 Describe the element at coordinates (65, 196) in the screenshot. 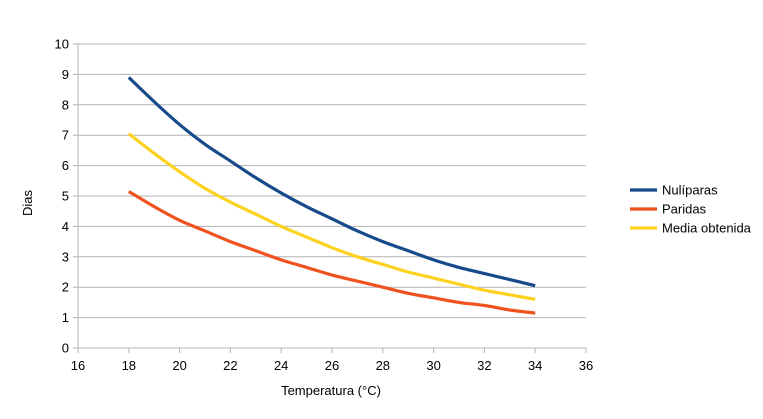

I see `y-tick-label: 5` at that location.